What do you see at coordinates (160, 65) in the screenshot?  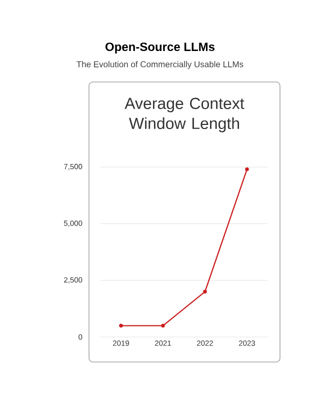 I see `chart-subtitle: The Evolution of Commercially Usable LLMs` at bounding box center [160, 65].